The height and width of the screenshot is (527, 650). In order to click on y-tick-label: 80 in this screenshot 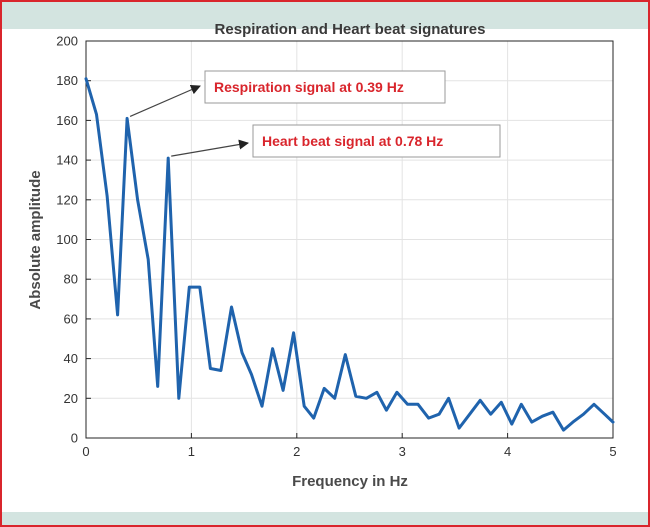, I will do `click(71, 279)`.